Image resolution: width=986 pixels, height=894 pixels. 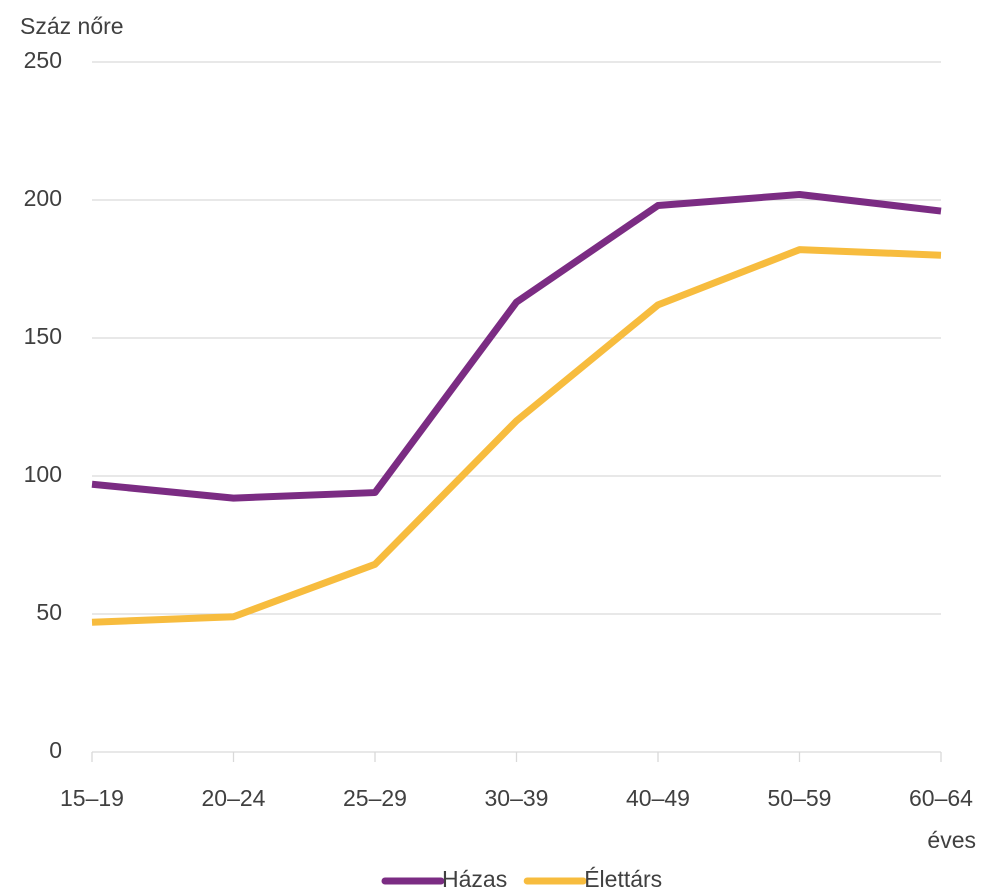 What do you see at coordinates (43, 198) in the screenshot?
I see `y-tick-label: 200` at bounding box center [43, 198].